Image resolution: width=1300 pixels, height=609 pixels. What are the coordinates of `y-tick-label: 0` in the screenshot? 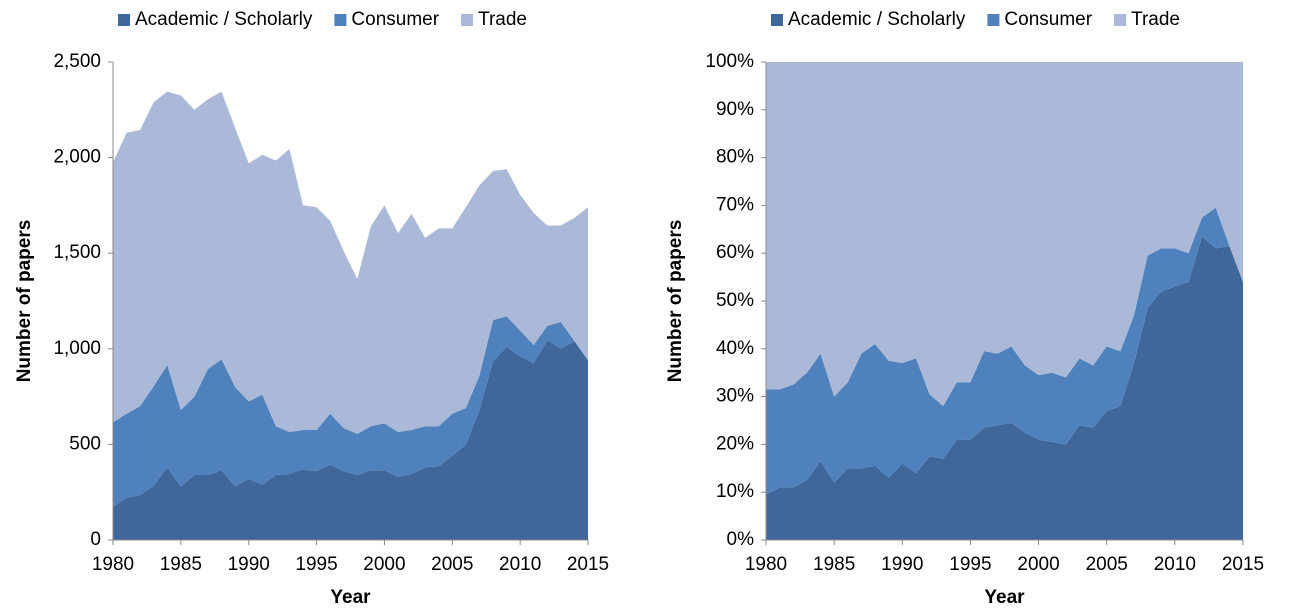 It's located at (95, 539).